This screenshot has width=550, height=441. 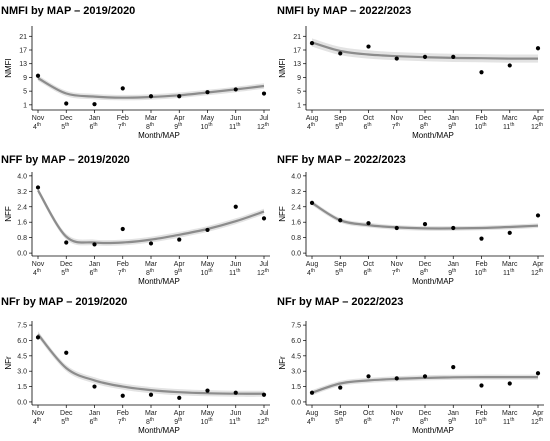 What do you see at coordinates (37, 272) in the screenshot?
I see `x-tick-map: 4th` at bounding box center [37, 272].